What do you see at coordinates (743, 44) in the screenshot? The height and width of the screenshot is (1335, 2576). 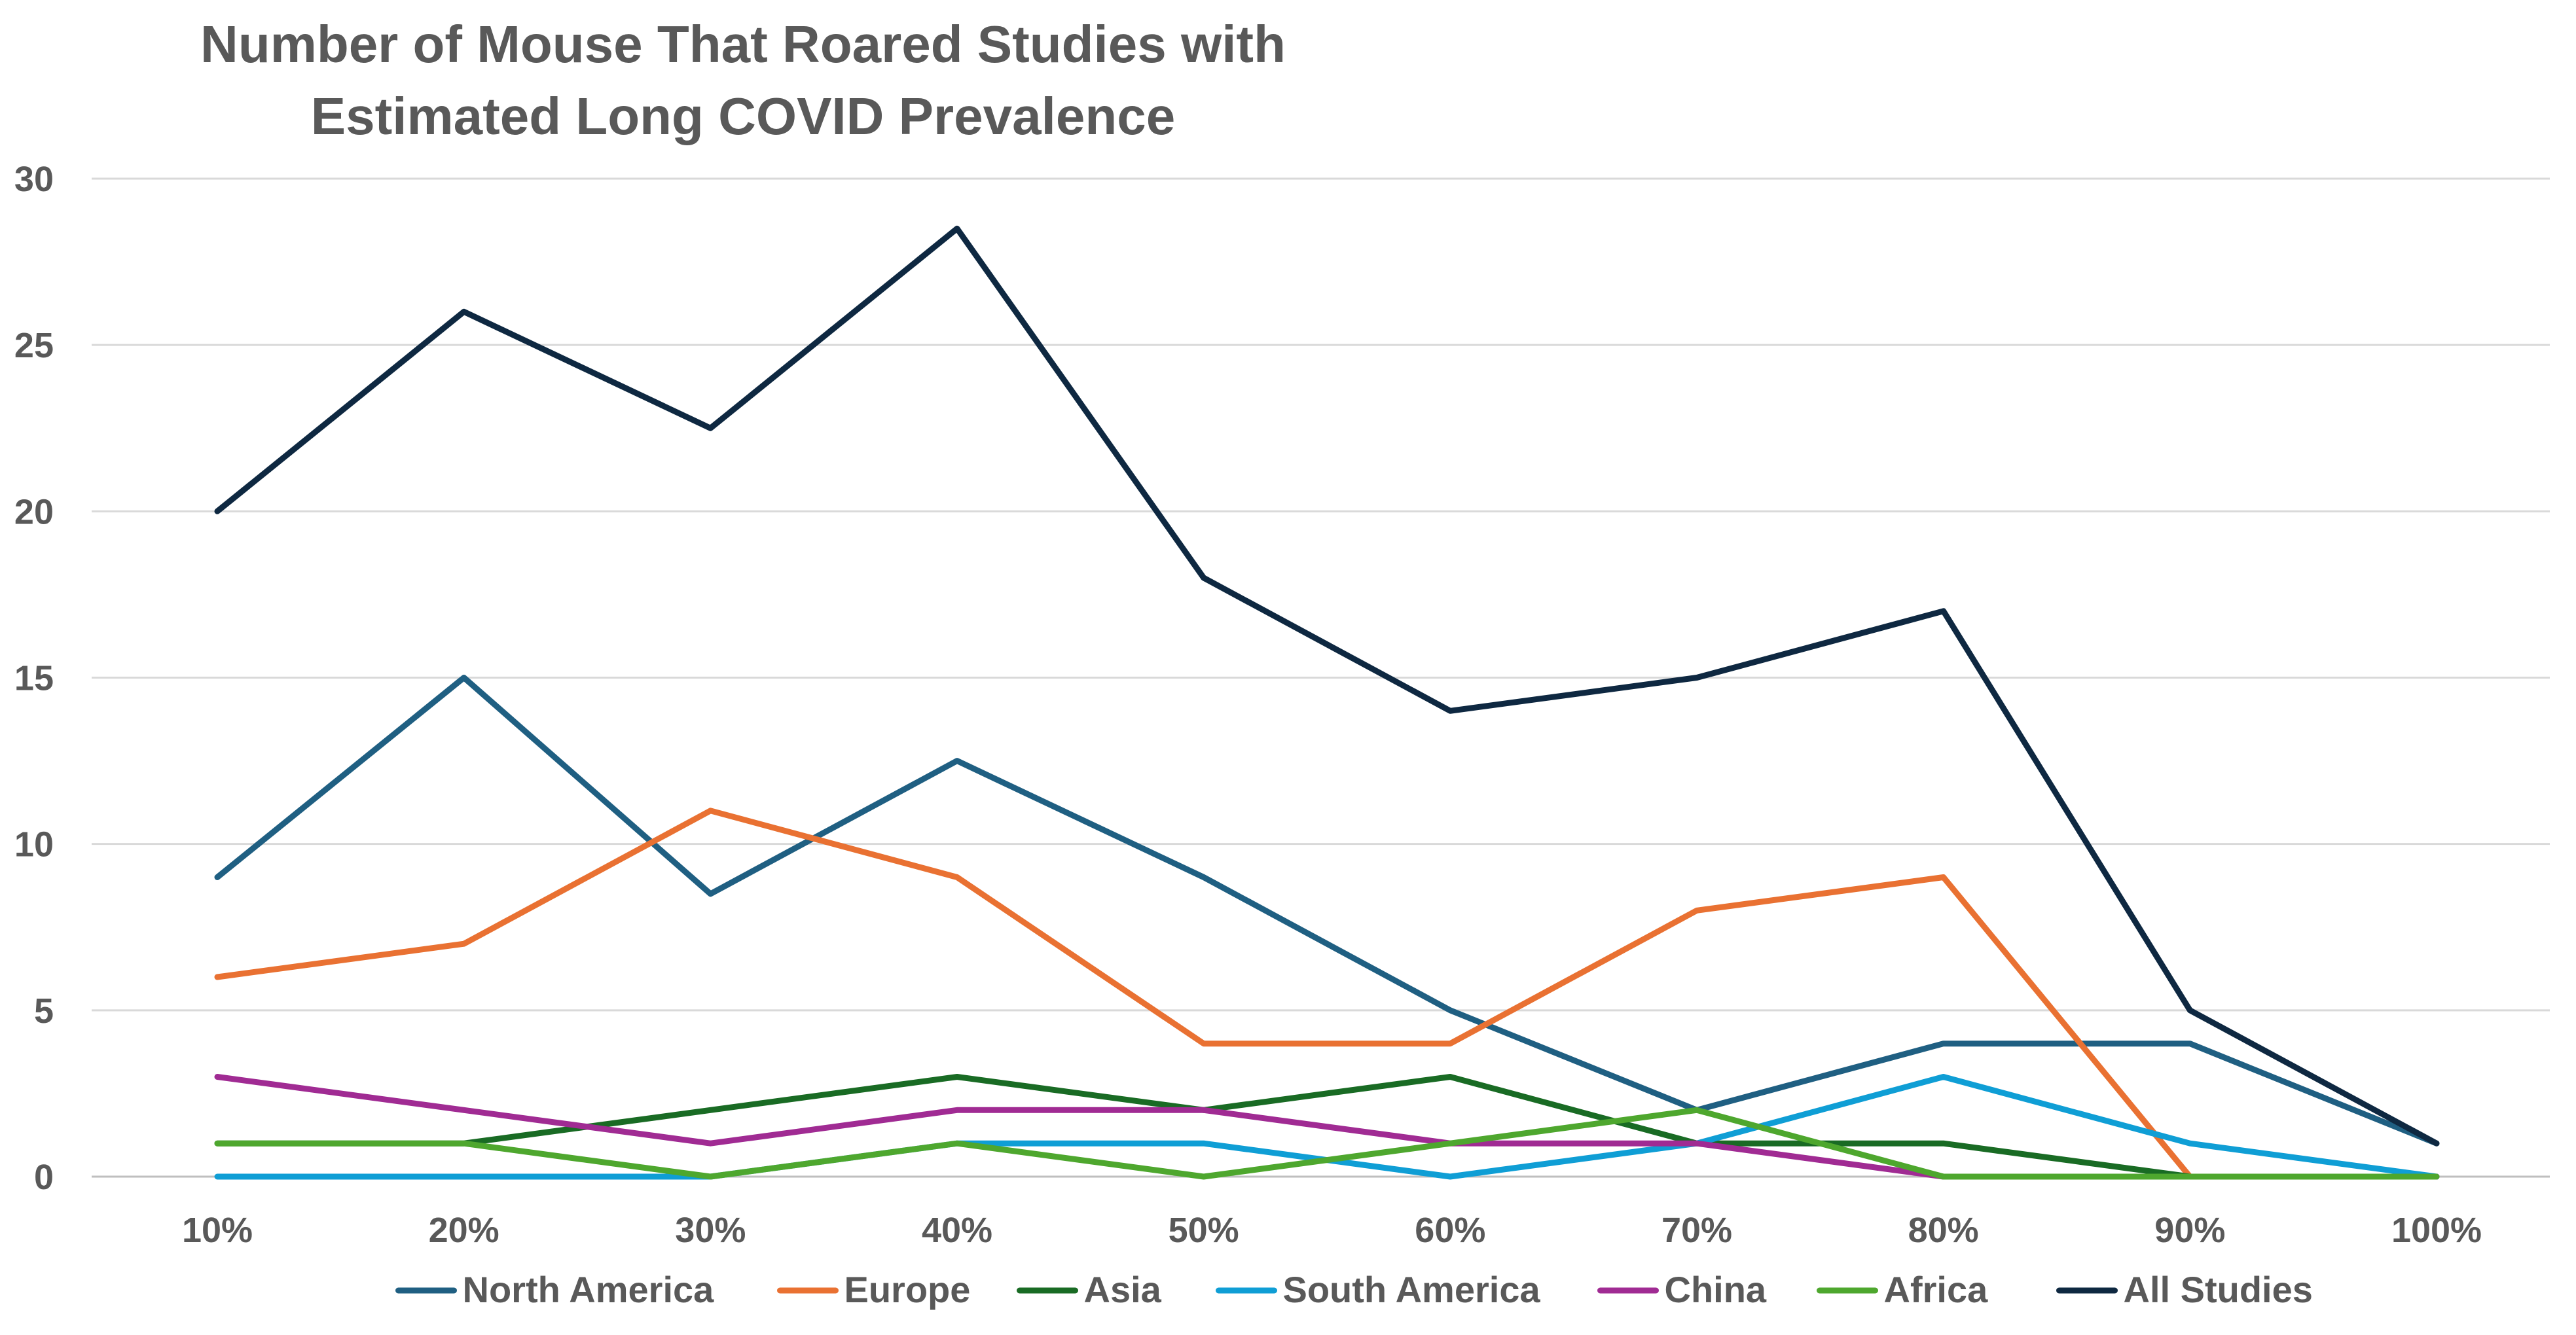 I see `chart-title-line-1: Number of Mouse That Roared Studies with` at bounding box center [743, 44].